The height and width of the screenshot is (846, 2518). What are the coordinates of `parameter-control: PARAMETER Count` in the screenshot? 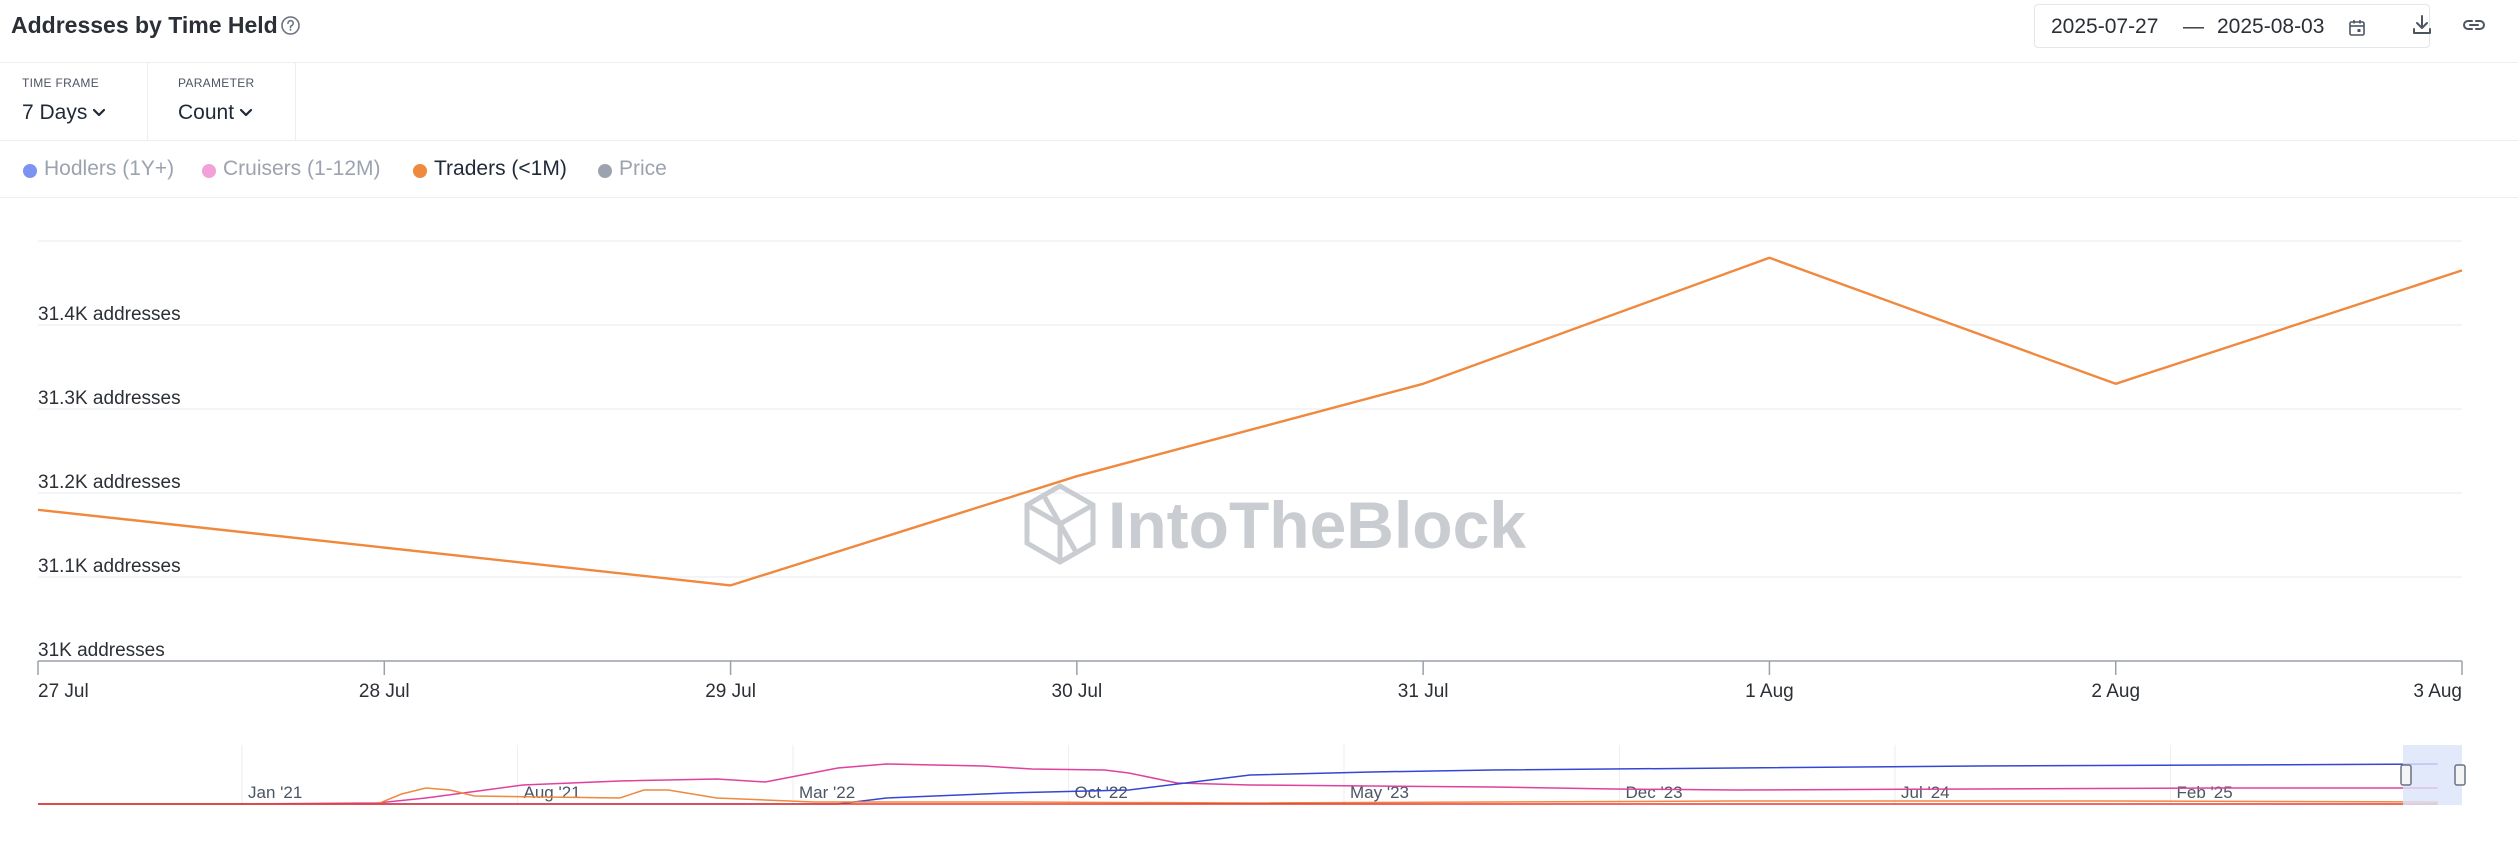 It's located at (222, 102).